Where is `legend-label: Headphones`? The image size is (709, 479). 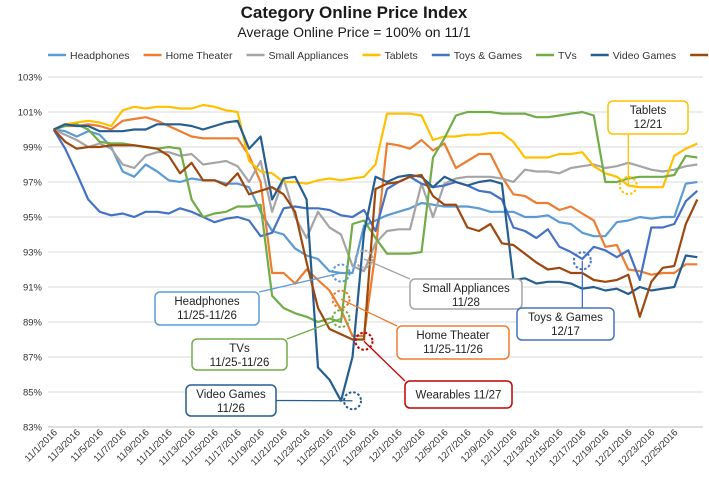
legend-label: Headphones is located at coordinates (100, 56).